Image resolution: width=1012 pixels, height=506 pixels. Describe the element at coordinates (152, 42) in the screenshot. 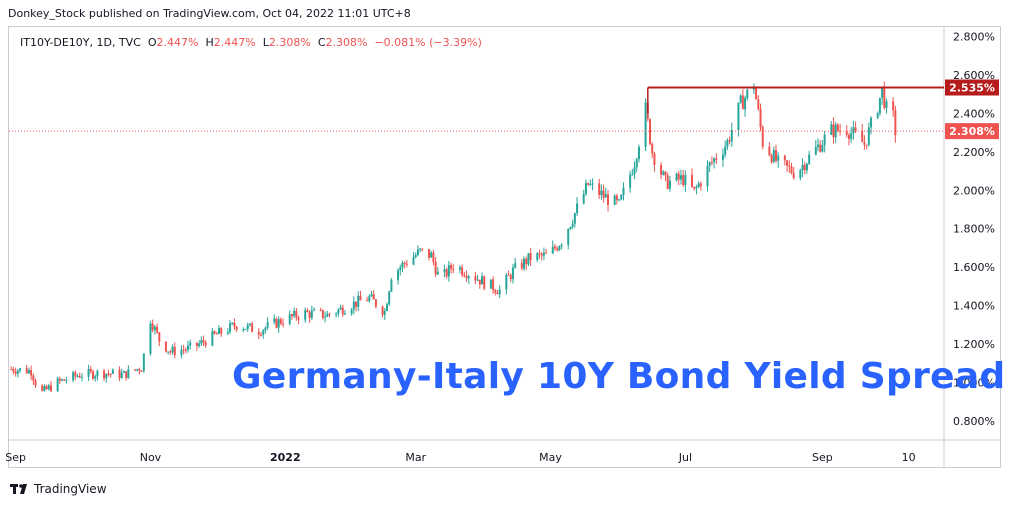

I see `open-label: O` at that location.